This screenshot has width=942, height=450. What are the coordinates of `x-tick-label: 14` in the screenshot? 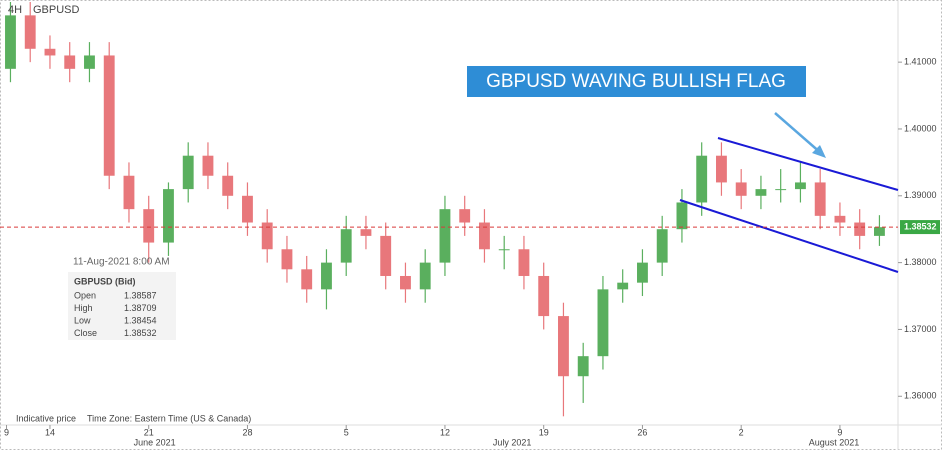 It's located at (50, 432).